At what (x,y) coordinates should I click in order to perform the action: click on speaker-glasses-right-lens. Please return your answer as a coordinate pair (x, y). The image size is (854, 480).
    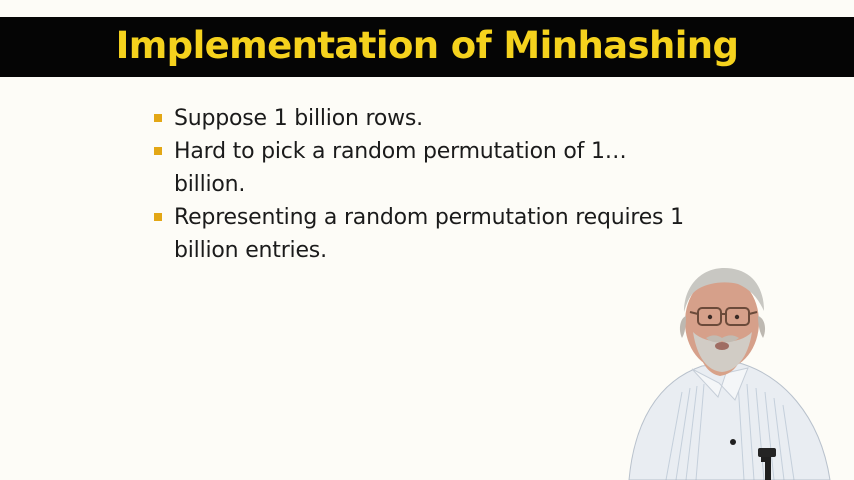
    Looking at the image, I should click on (737, 316).